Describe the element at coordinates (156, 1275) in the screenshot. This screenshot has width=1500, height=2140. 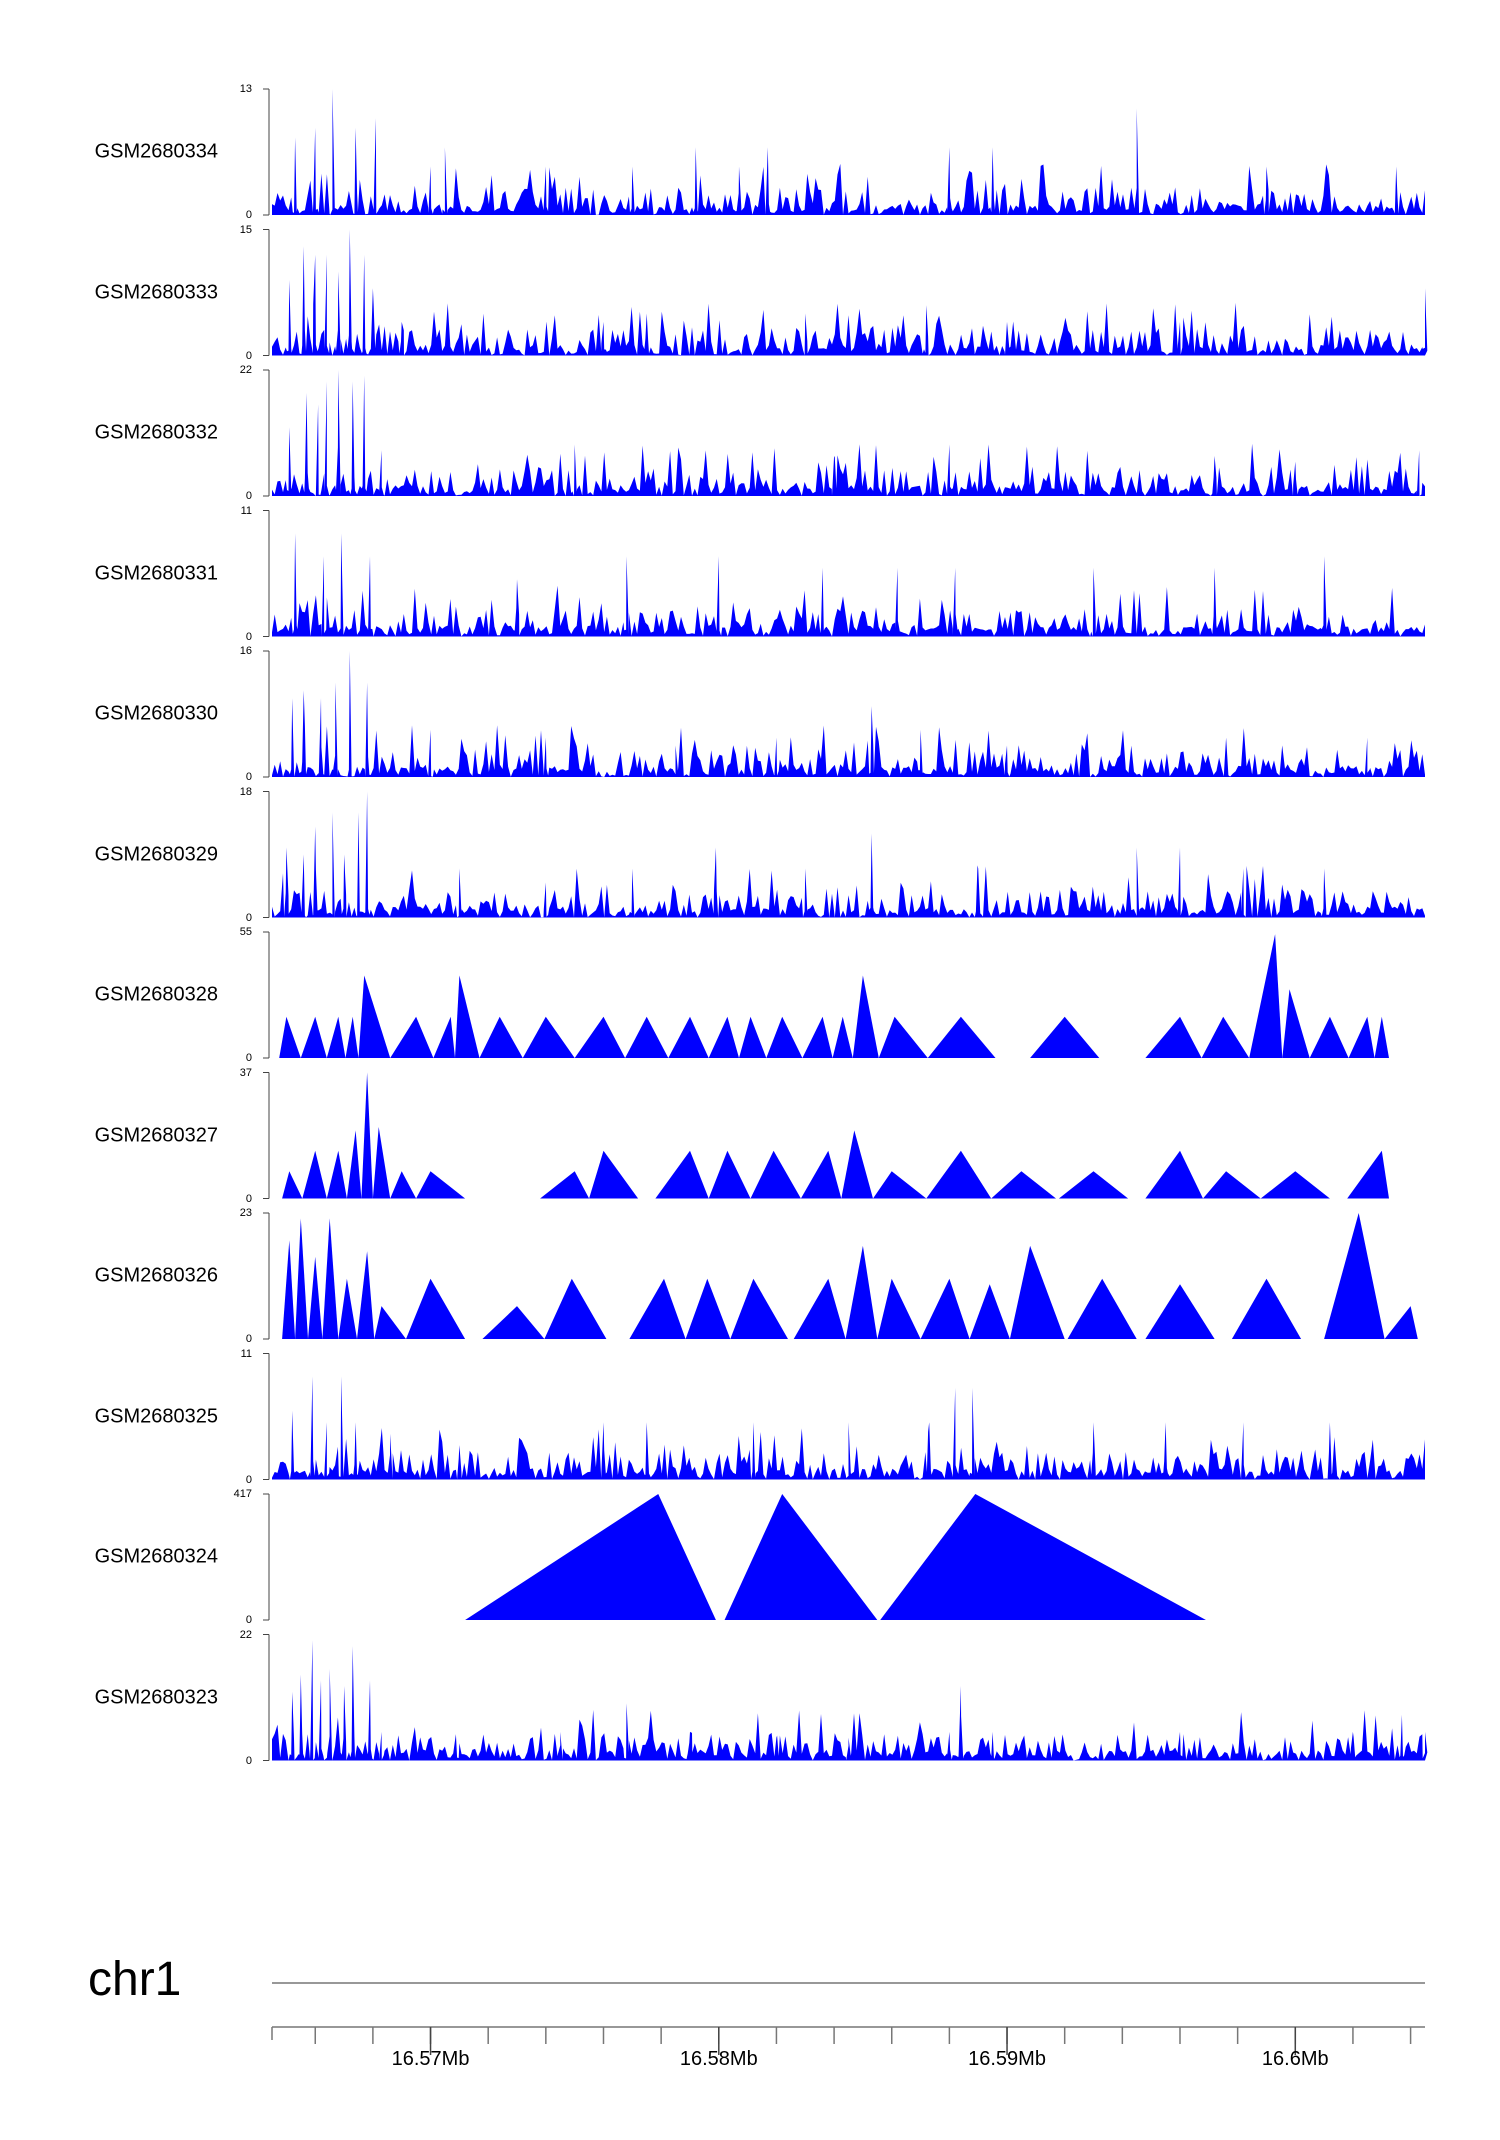
I see `track-label: GSM2680326` at that location.